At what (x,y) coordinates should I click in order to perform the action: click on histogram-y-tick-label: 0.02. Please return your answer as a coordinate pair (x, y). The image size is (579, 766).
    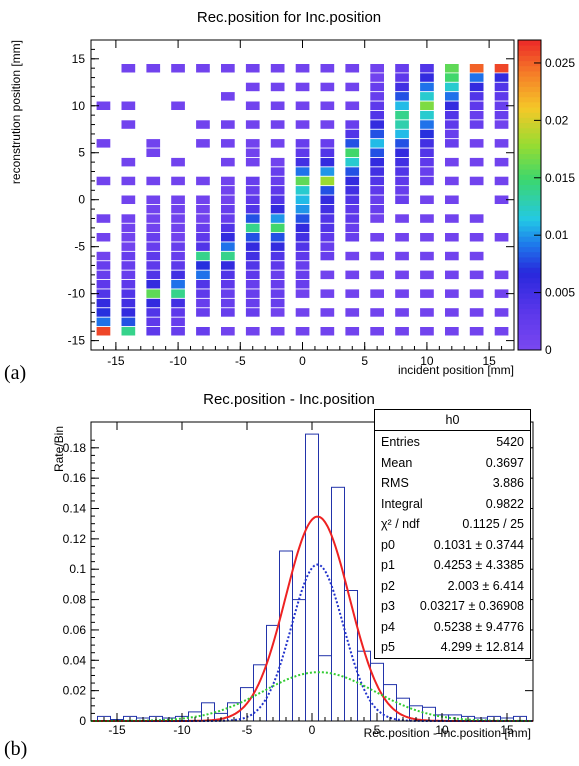
    Looking at the image, I should click on (75, 691).